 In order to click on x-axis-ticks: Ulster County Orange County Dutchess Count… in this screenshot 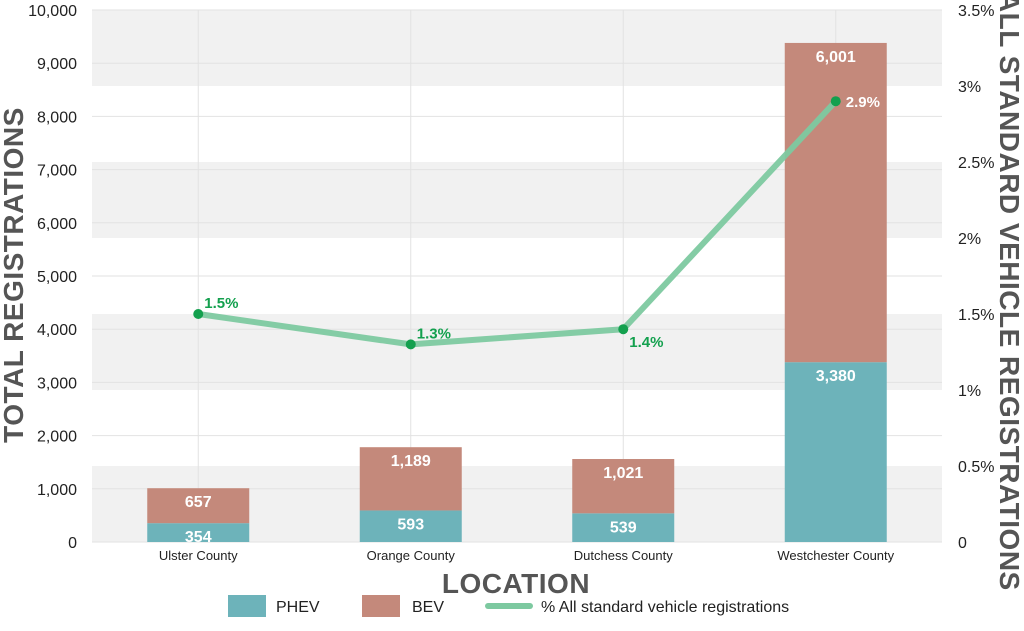, I will do `click(527, 555)`.